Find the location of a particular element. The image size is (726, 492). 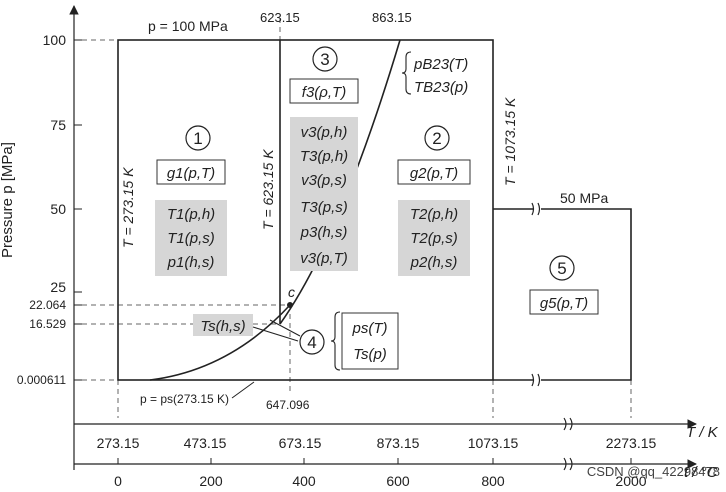

region-5-fundamental: g5(p,T) is located at coordinates (564, 303).